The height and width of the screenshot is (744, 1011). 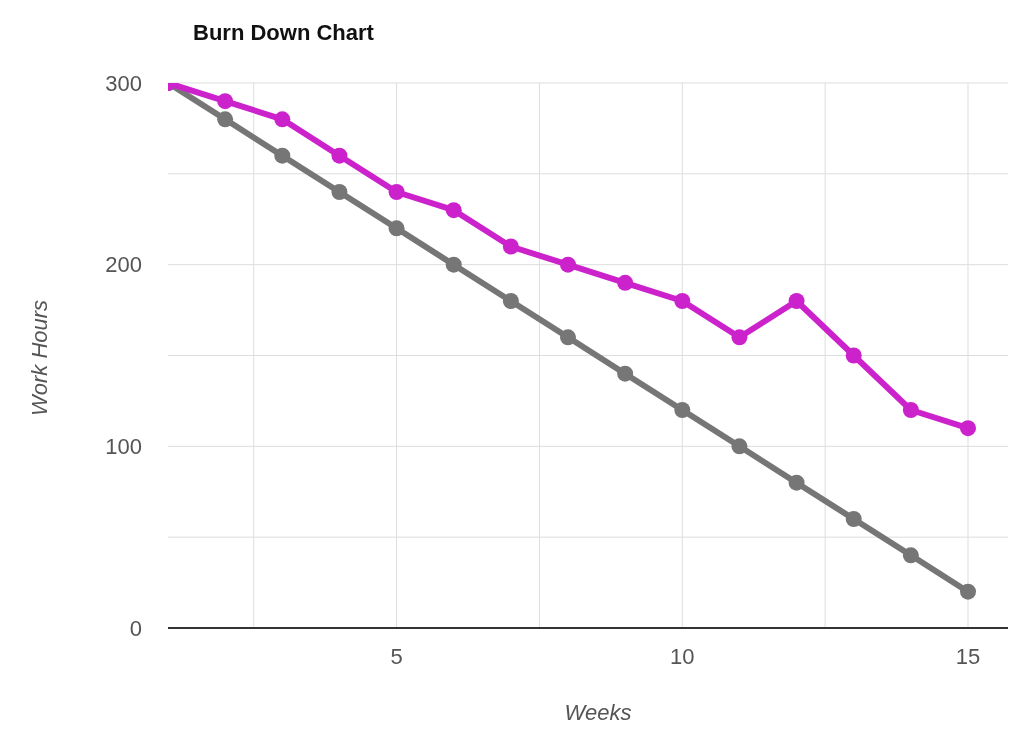 I want to click on y-tick-label: 100, so click(x=123, y=447).